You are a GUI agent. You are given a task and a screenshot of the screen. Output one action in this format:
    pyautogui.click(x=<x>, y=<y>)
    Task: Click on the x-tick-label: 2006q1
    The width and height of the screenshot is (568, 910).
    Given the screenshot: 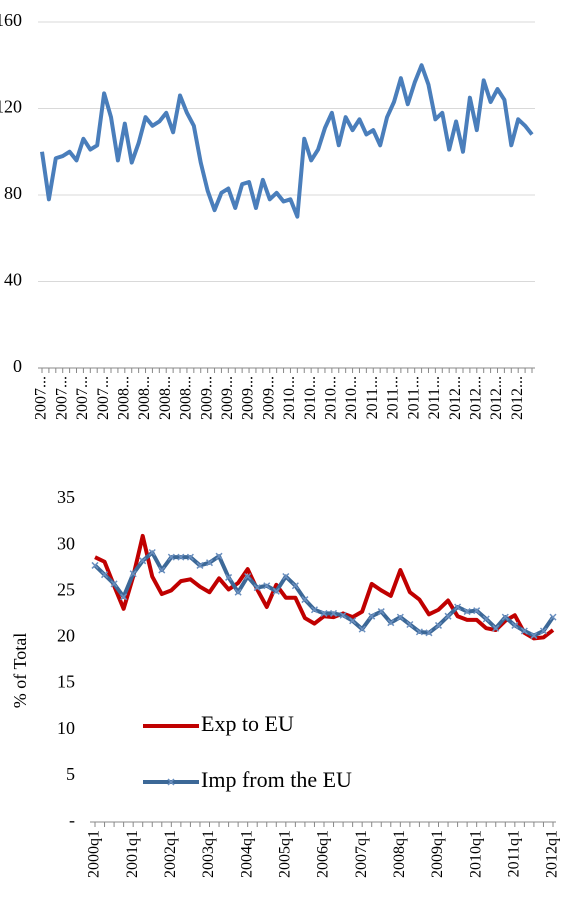 What is the action you would take?
    pyautogui.click(x=323, y=854)
    